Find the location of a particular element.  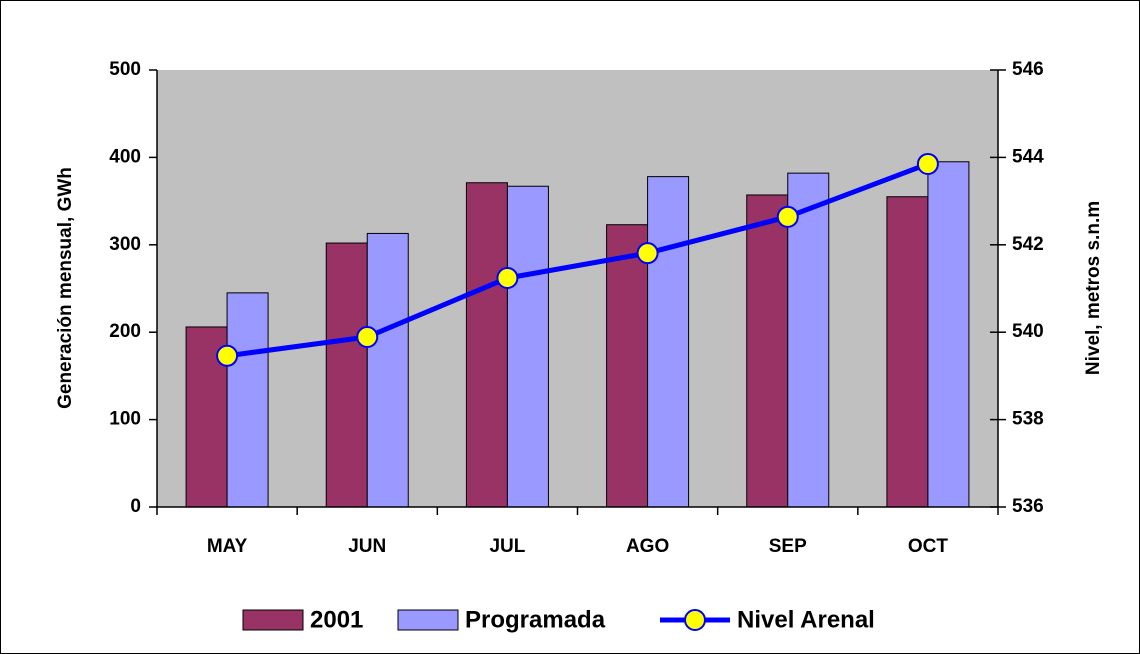

y2-tick-label: 536 is located at coordinates (1028, 506).